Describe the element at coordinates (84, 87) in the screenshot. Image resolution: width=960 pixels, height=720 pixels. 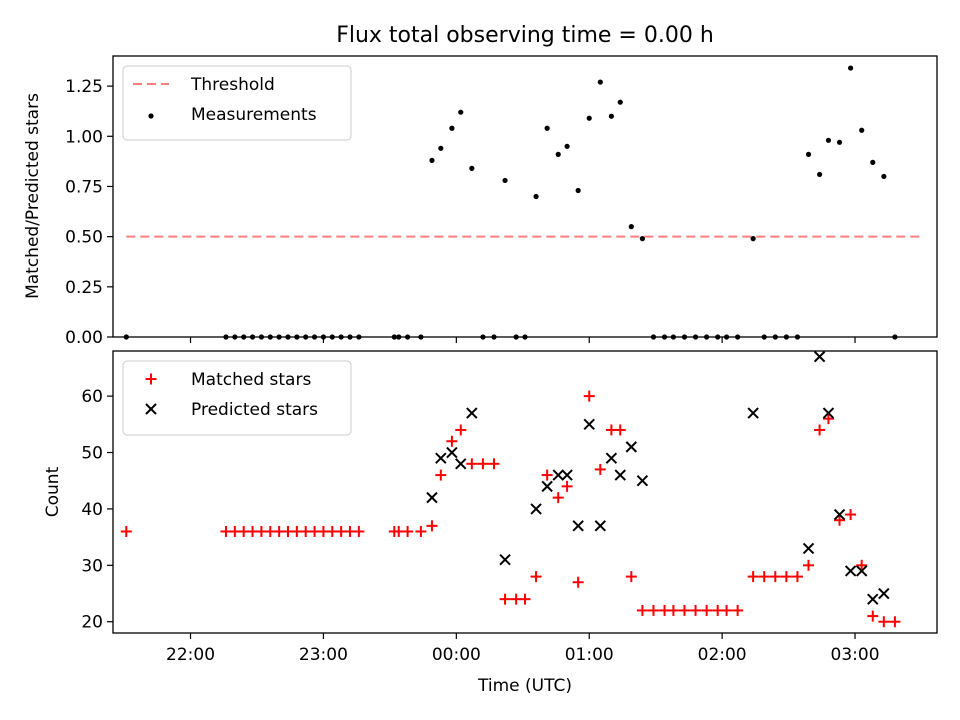
I see `y-tick-label: 1.25` at that location.